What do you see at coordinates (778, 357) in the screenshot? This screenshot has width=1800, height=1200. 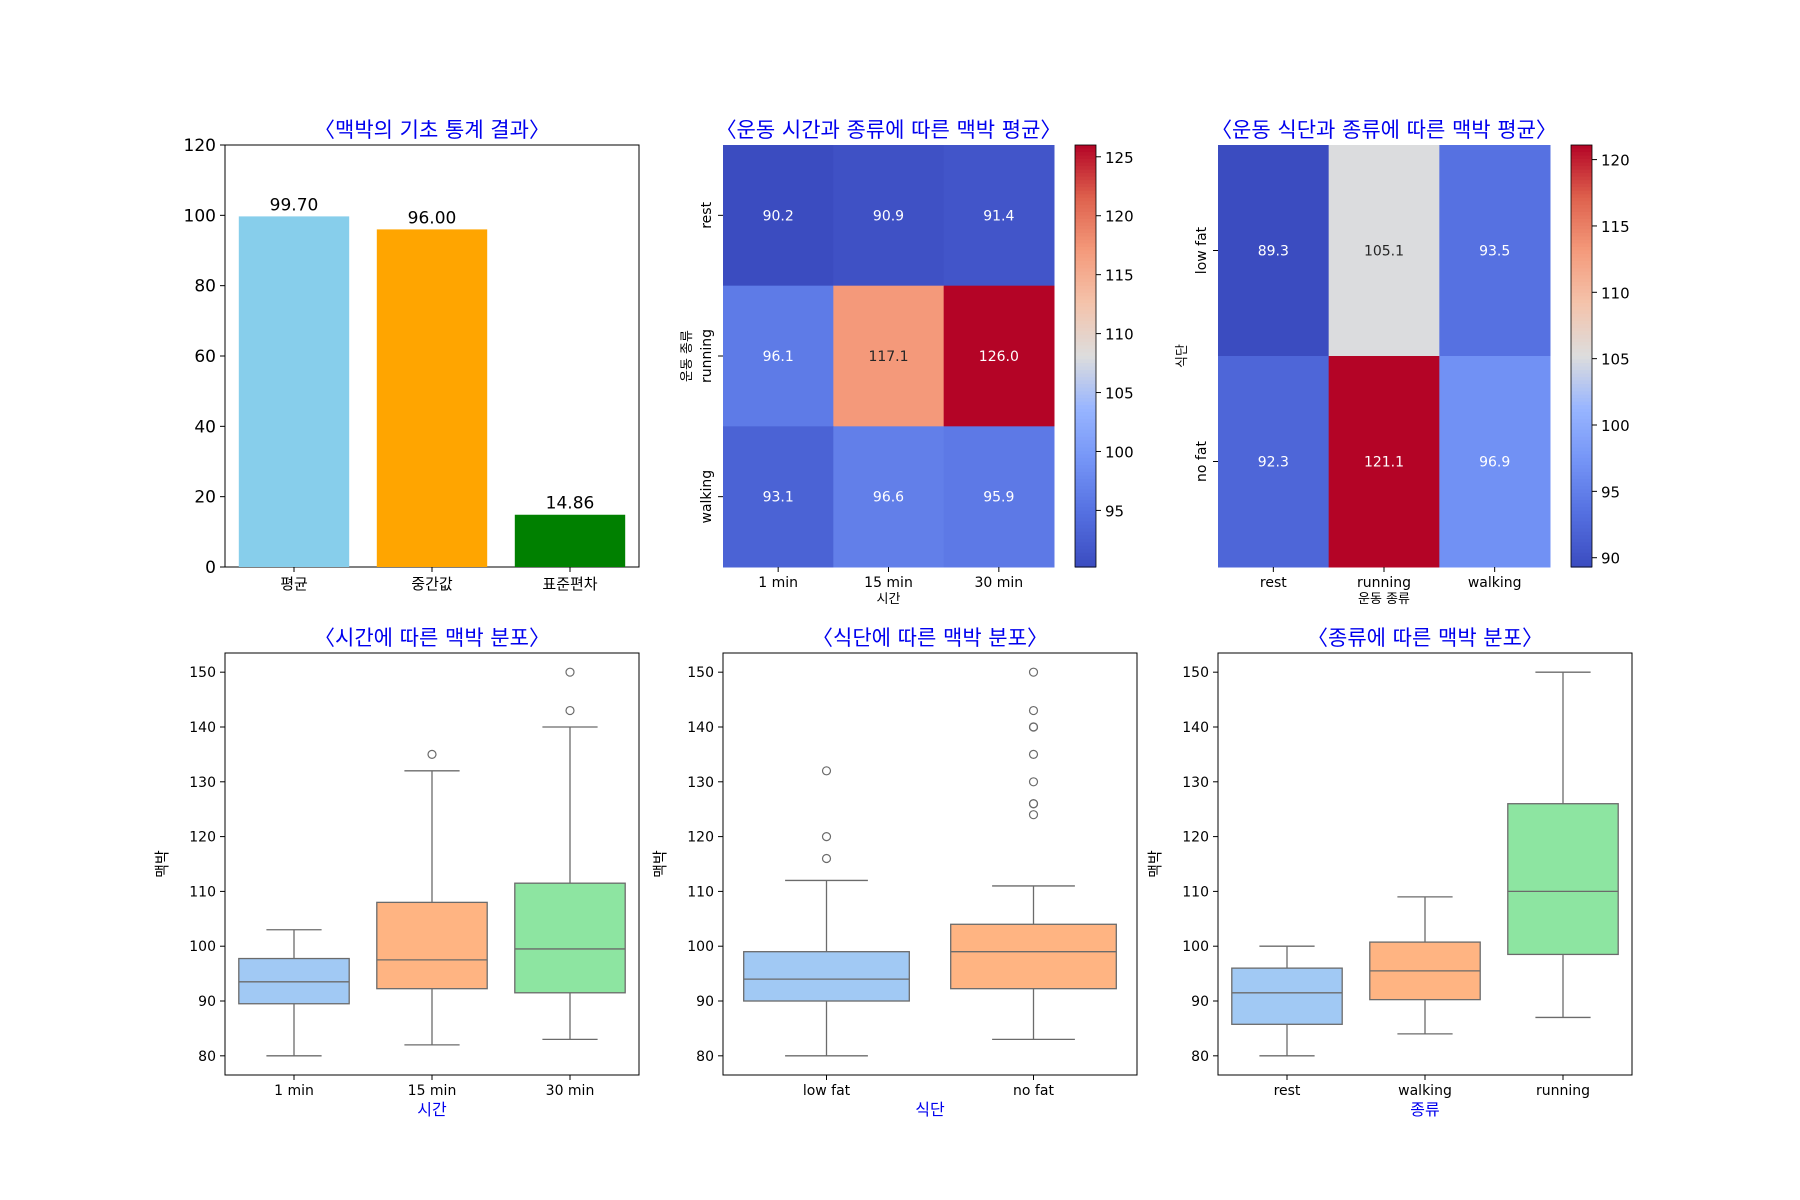 I see `cell-value-label: 96.1` at bounding box center [778, 357].